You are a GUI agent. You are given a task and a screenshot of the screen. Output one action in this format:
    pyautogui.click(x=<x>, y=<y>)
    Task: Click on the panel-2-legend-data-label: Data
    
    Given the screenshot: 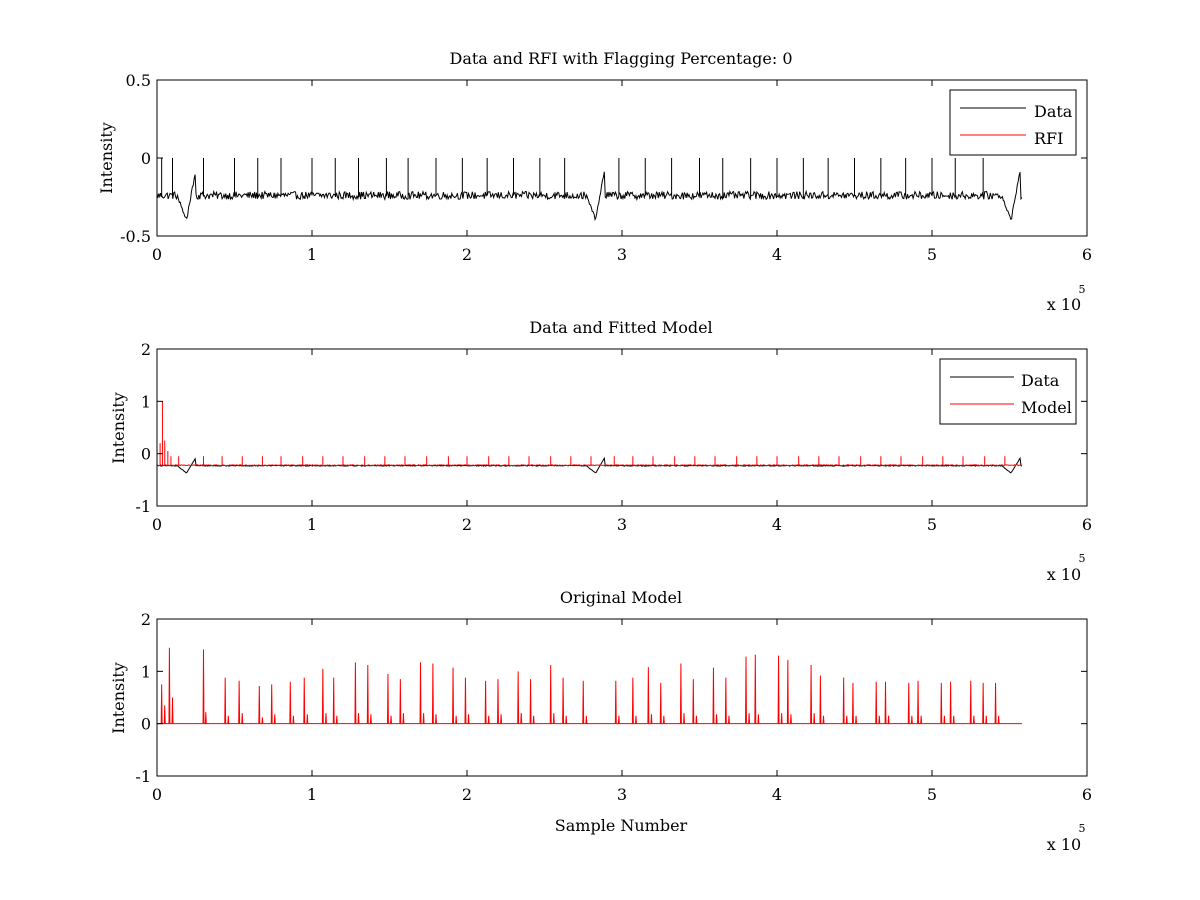 What is the action you would take?
    pyautogui.click(x=1040, y=380)
    